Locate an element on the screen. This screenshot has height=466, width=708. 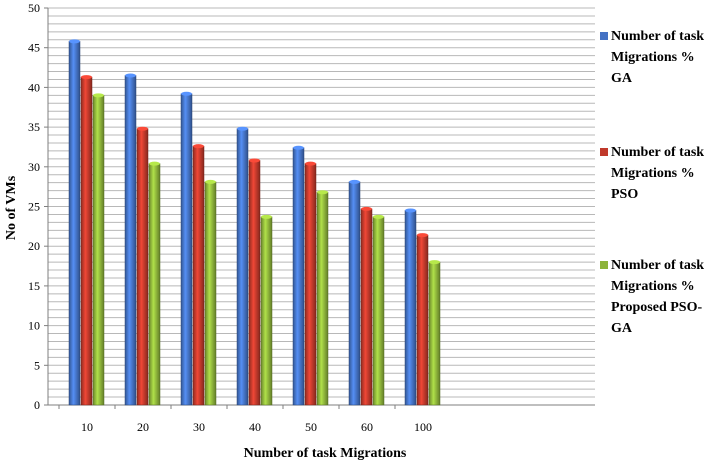
y-tick-label: 40 is located at coordinates (34, 87).